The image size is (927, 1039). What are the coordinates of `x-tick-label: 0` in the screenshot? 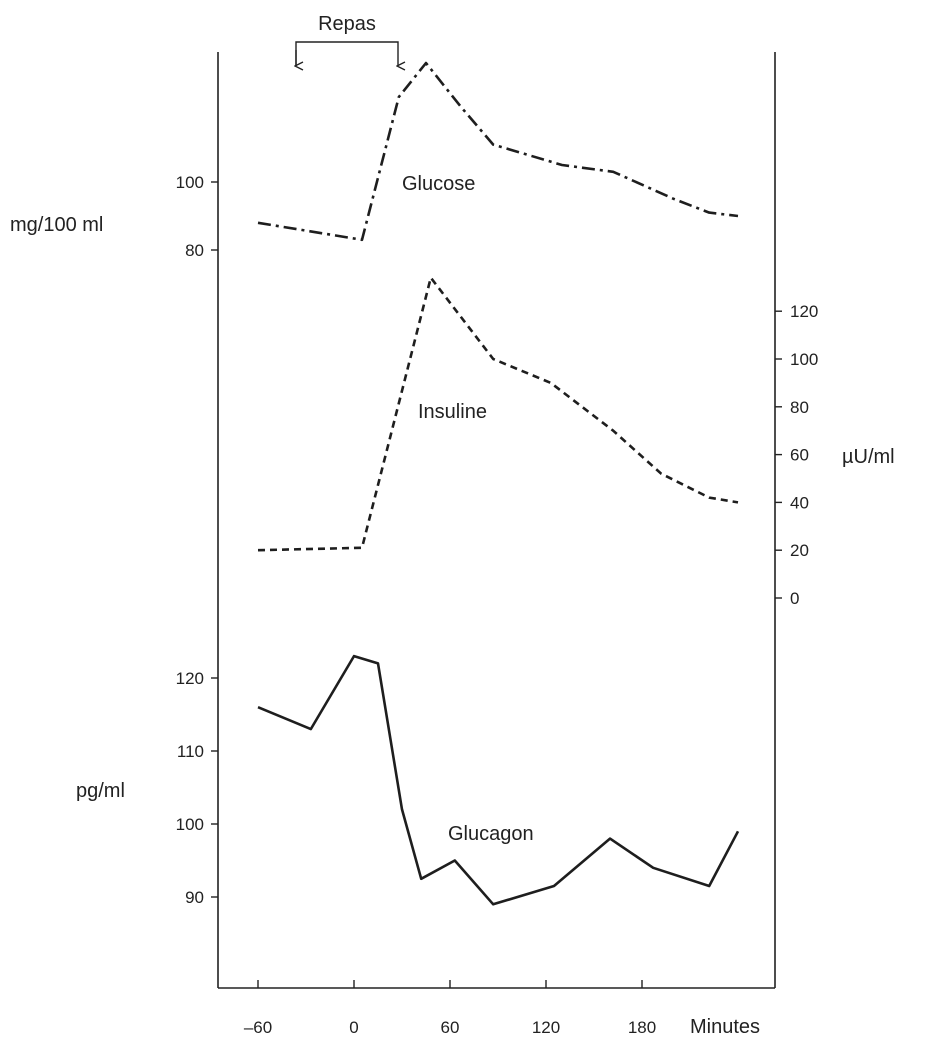 It's located at (353, 1027).